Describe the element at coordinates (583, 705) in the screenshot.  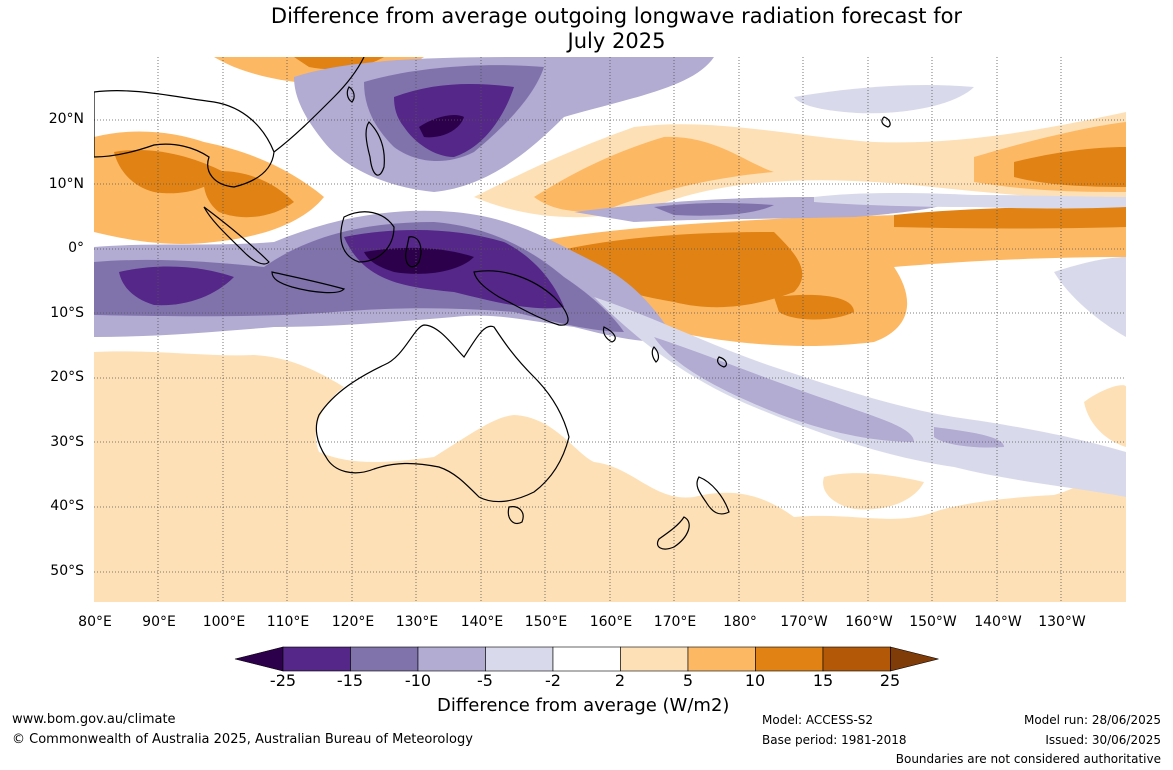
I see `colorbar-label: Difference from average (W/m2)` at that location.